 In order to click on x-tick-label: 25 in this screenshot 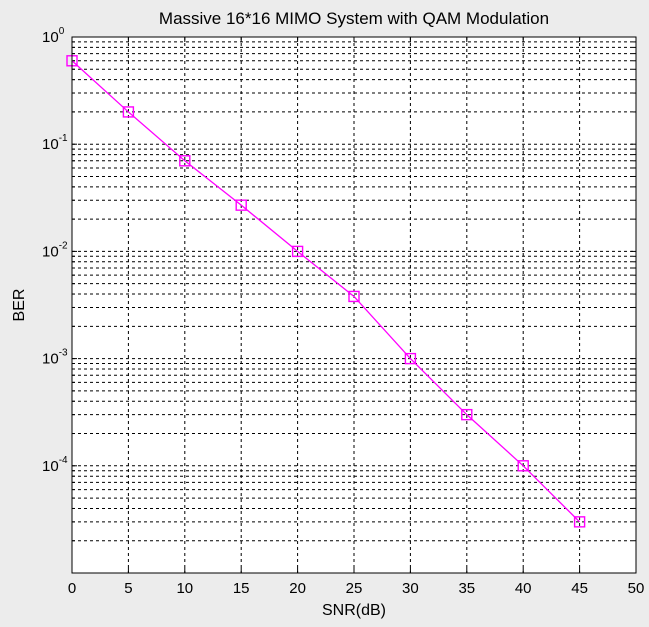, I will do `click(354, 588)`.